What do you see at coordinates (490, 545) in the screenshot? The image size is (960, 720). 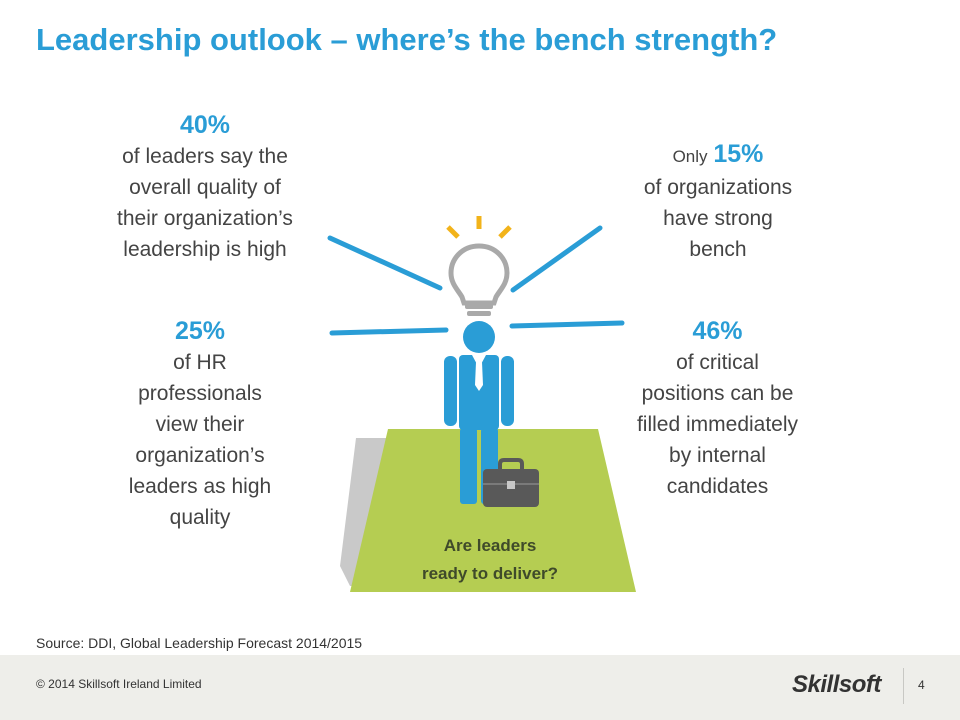 I see `platform-caption-line1: Are leaders` at bounding box center [490, 545].